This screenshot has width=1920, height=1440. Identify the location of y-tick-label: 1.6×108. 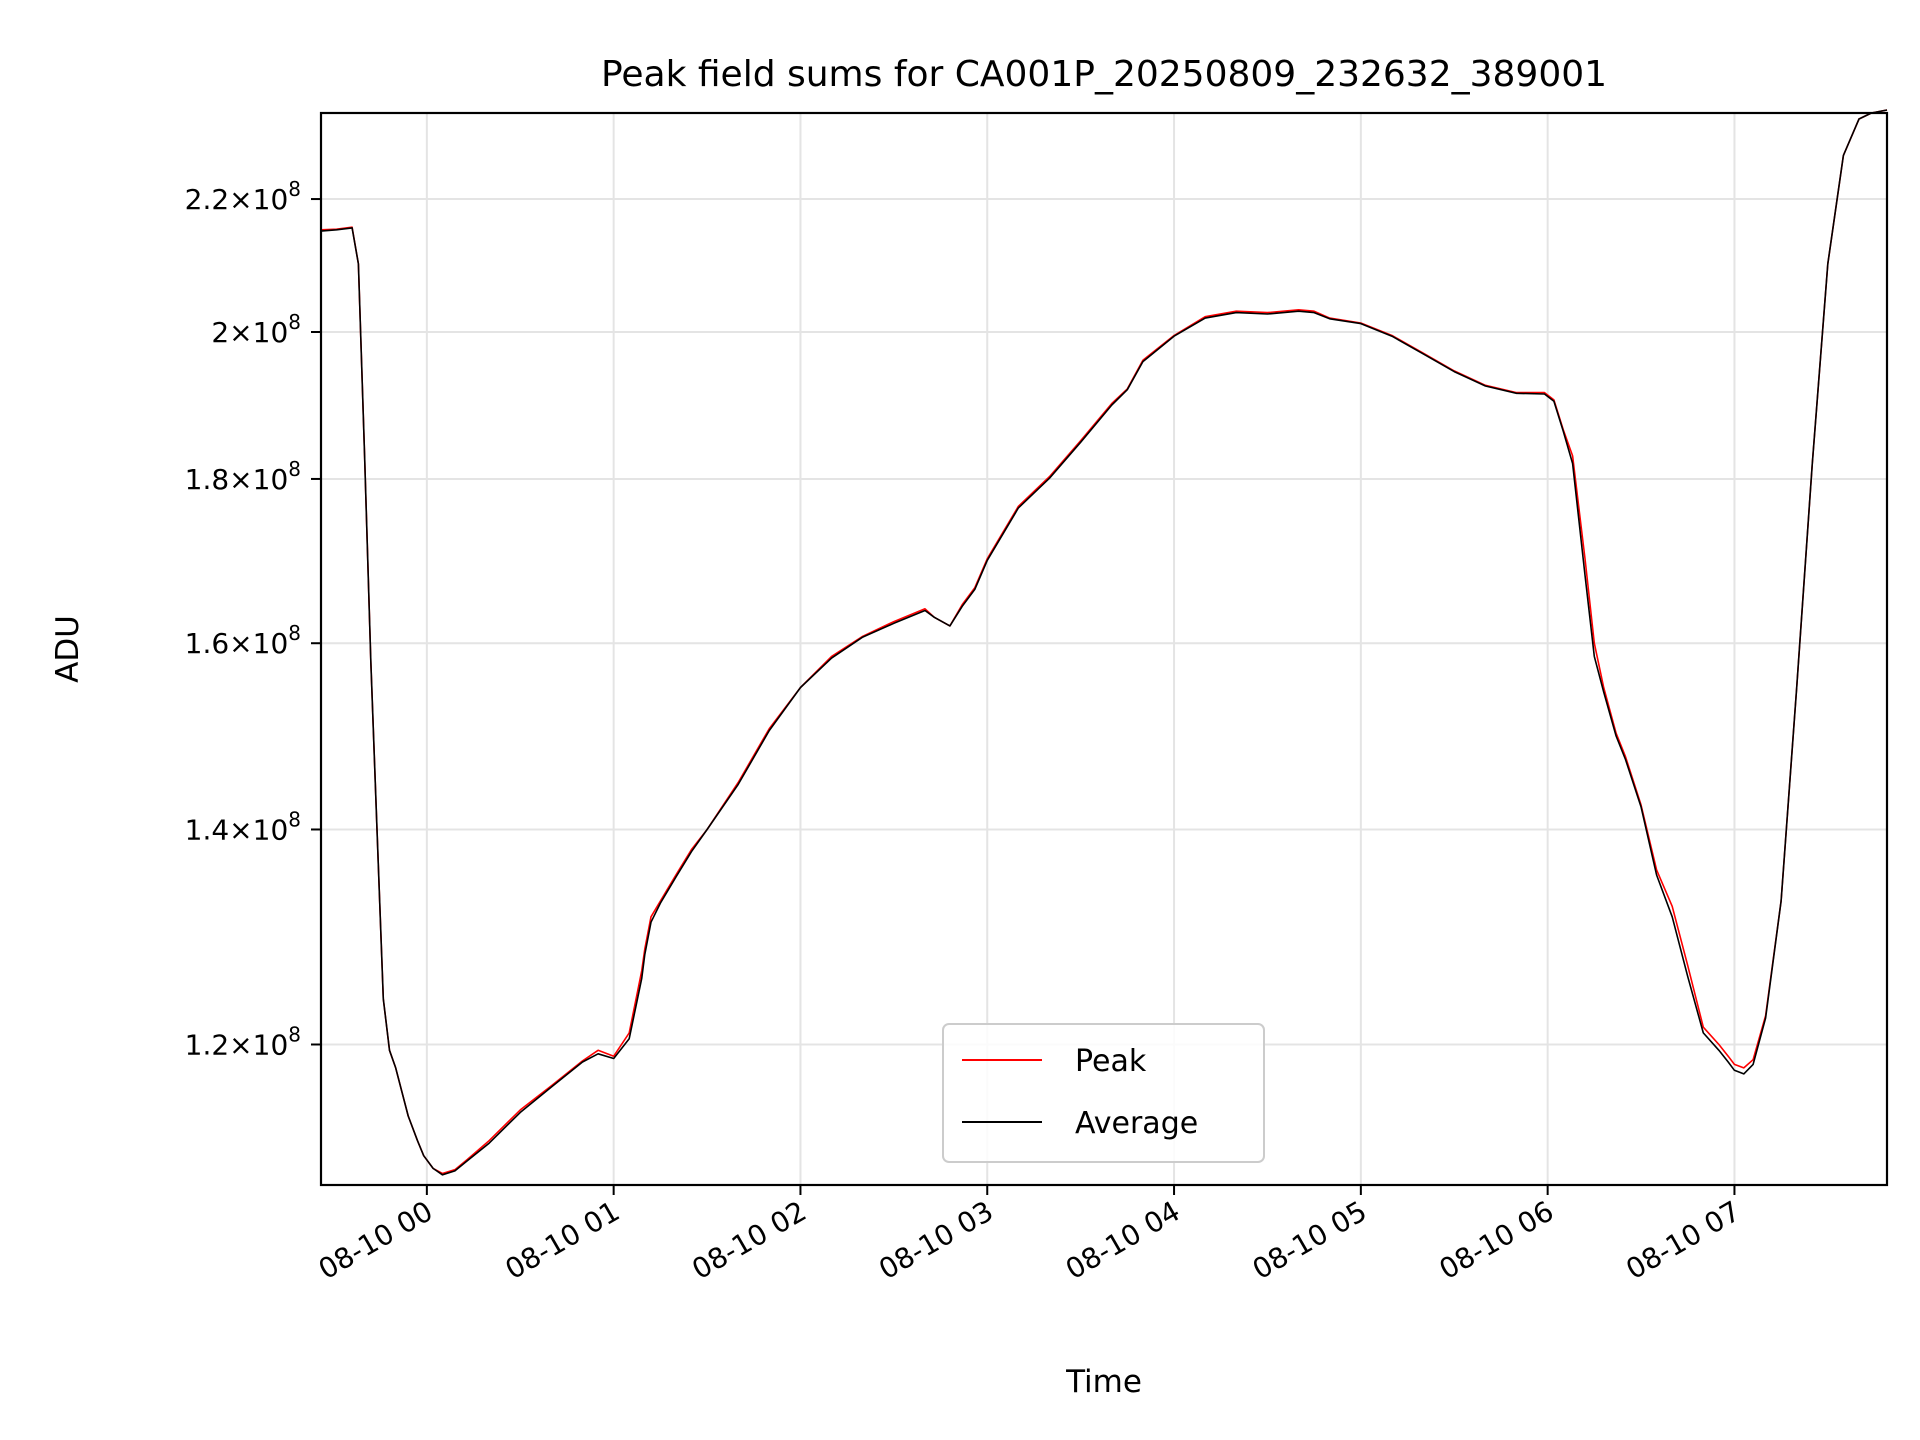
(243, 640).